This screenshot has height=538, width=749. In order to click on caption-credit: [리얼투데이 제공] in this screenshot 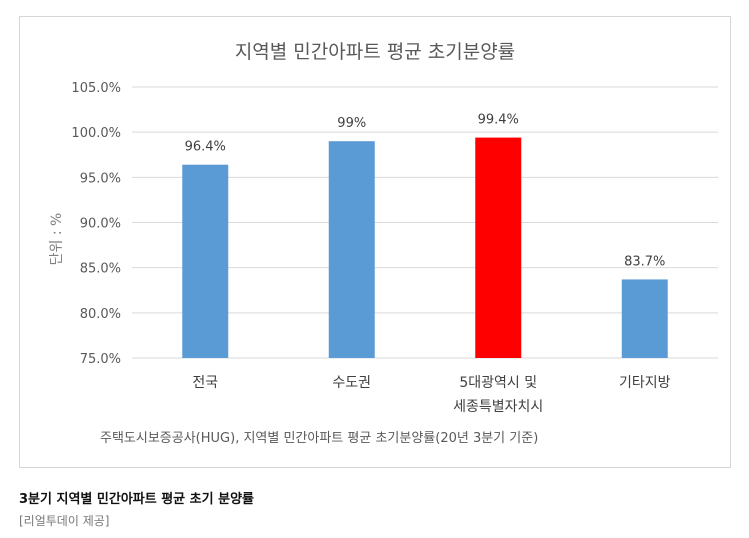, I will do `click(64, 521)`.